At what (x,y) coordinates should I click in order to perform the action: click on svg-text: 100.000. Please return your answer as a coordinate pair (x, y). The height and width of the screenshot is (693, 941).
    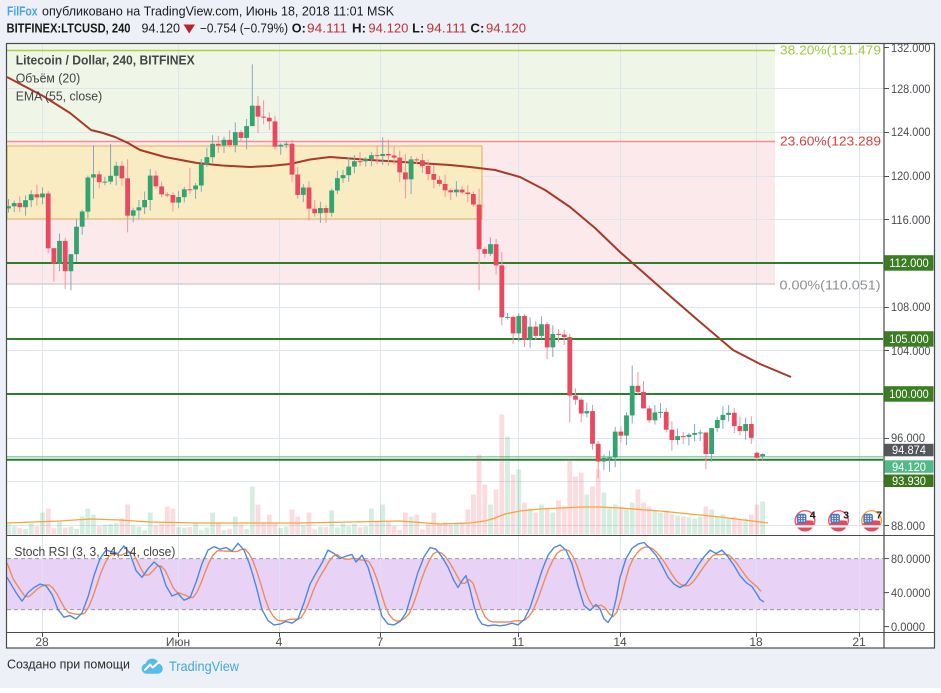
    Looking at the image, I should click on (909, 394).